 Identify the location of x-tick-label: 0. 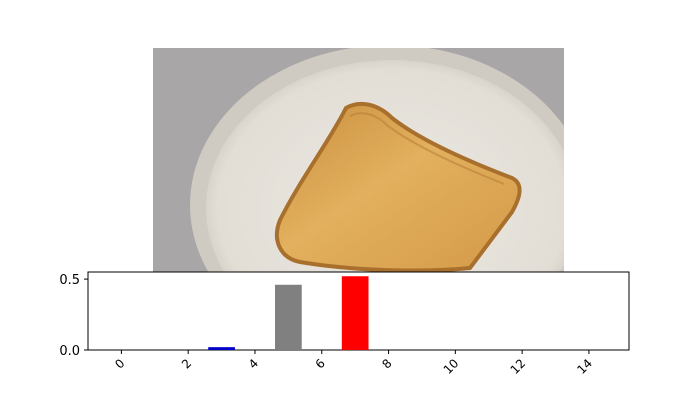
(119, 363).